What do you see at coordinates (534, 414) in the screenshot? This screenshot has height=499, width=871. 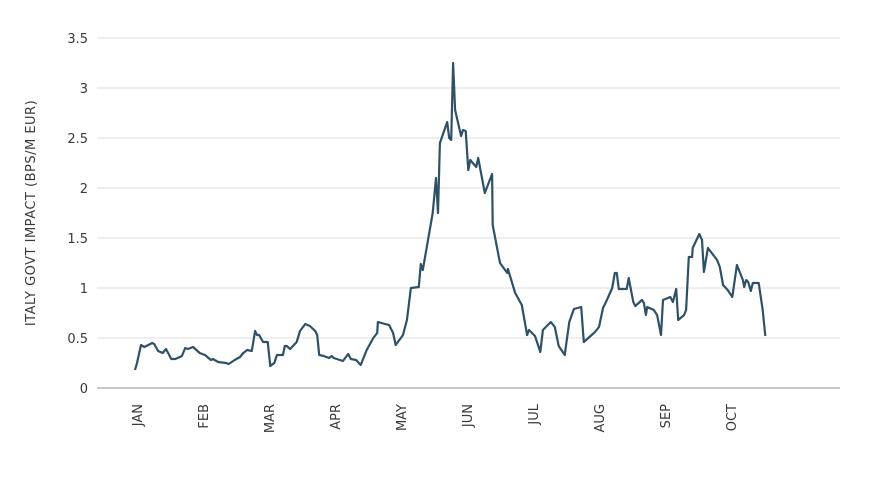 I see `x-tick-label: JUL` at bounding box center [534, 414].